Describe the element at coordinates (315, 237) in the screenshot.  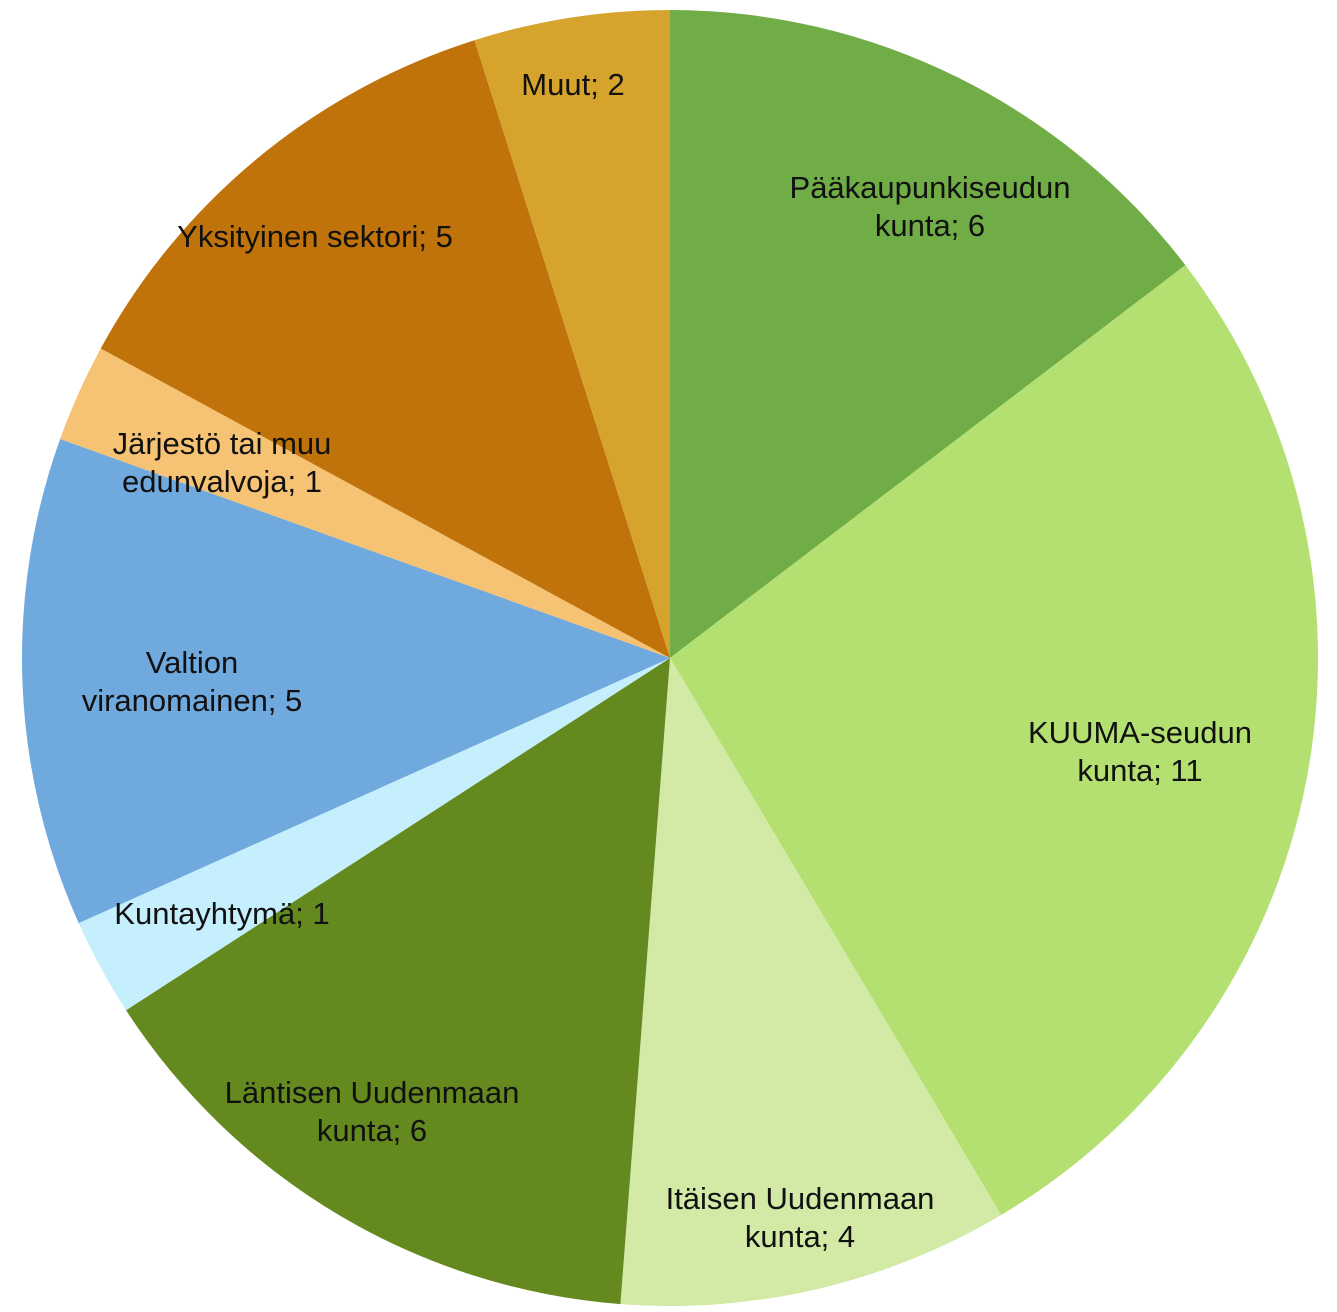
I see `data-label: Yksityinen sektori; 5` at that location.